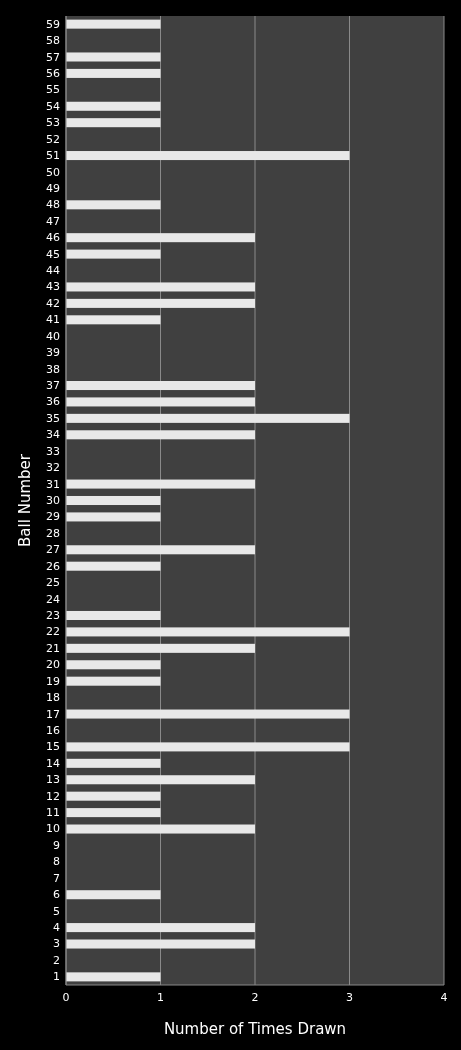 The width and height of the screenshot is (461, 1050). What do you see at coordinates (56, 845) in the screenshot?
I see `y-tick-label: 9` at bounding box center [56, 845].